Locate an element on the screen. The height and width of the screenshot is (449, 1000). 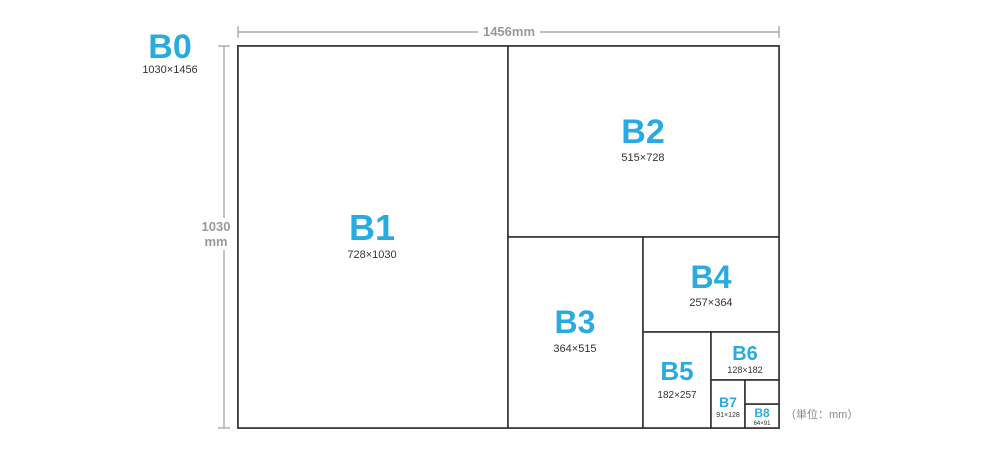
b4-sheet is located at coordinates (711, 284).